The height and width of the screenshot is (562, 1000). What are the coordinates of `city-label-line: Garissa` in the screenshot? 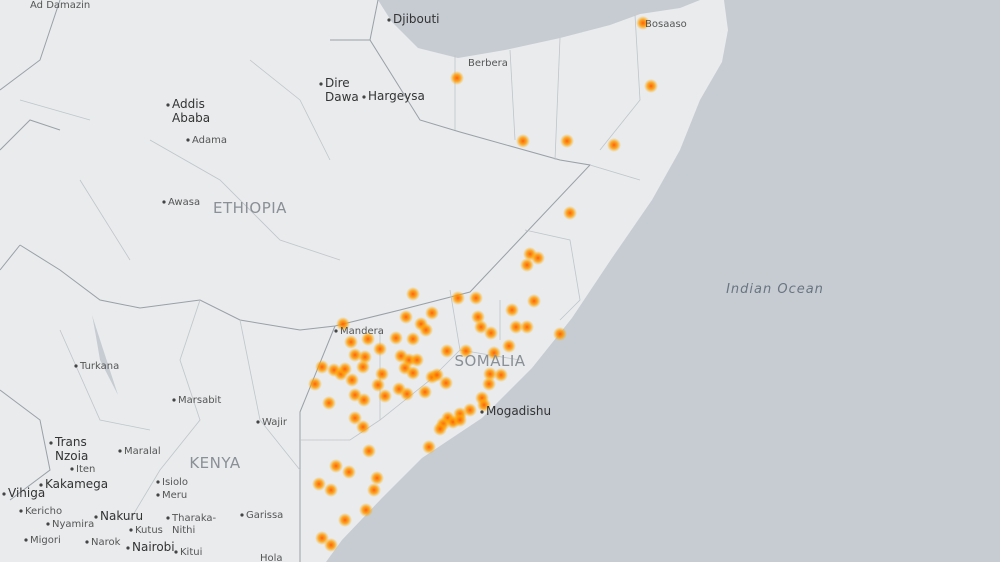 It's located at (264, 515).